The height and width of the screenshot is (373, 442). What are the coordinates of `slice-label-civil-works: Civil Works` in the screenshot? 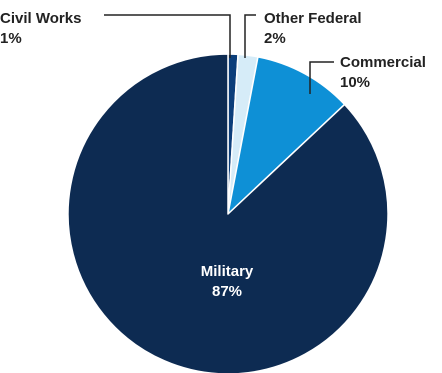 It's located at (40, 18).